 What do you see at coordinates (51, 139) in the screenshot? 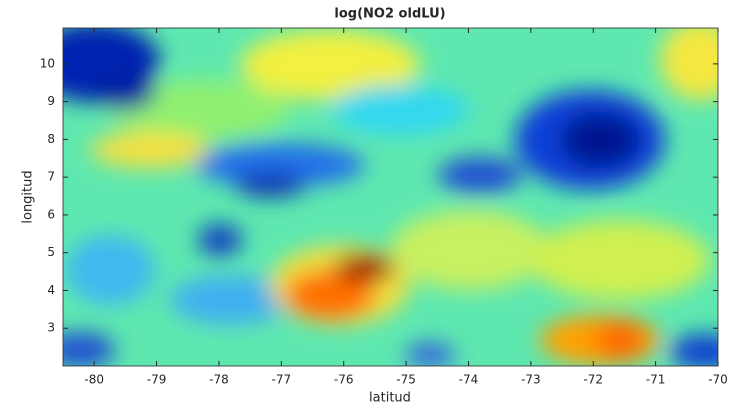
I see `y-tick-label: 8` at bounding box center [51, 139].